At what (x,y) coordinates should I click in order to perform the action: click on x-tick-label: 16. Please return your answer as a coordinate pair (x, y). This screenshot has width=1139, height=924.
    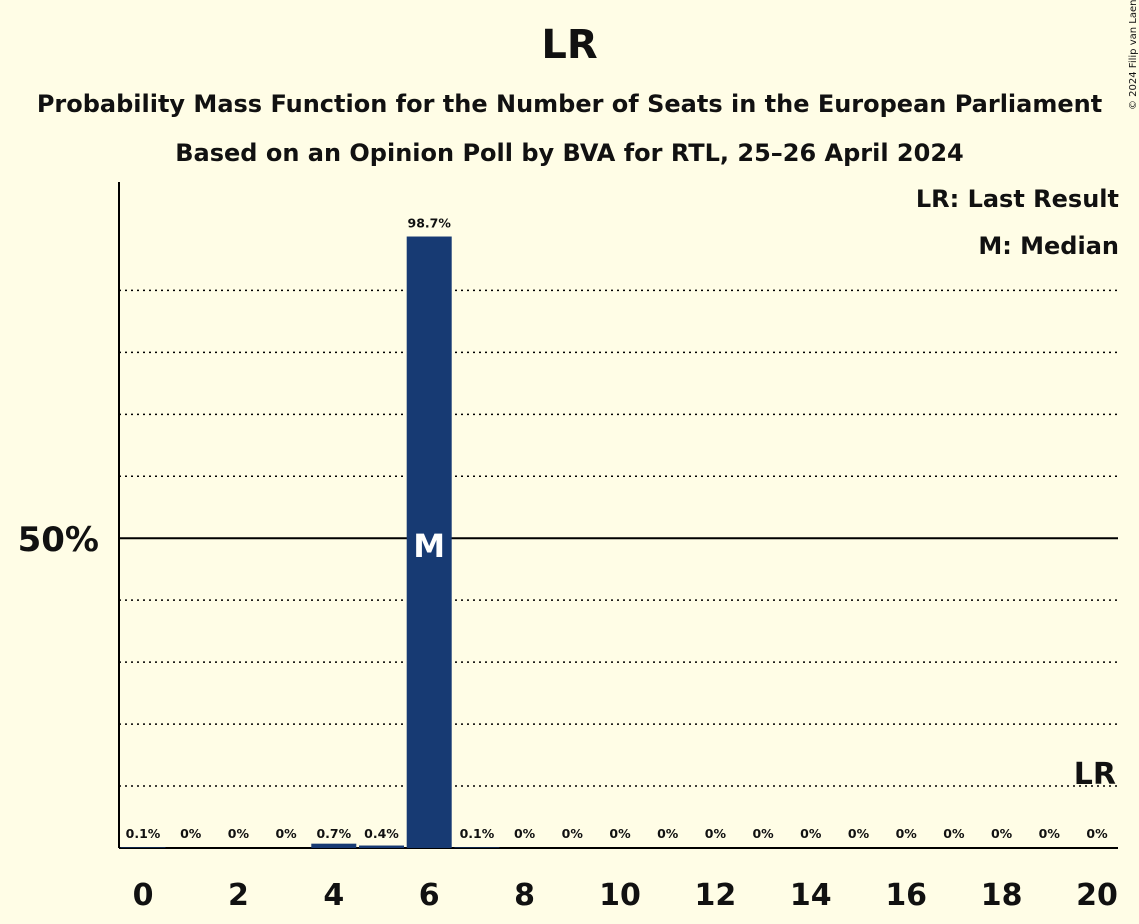
    Looking at the image, I should click on (906, 895).